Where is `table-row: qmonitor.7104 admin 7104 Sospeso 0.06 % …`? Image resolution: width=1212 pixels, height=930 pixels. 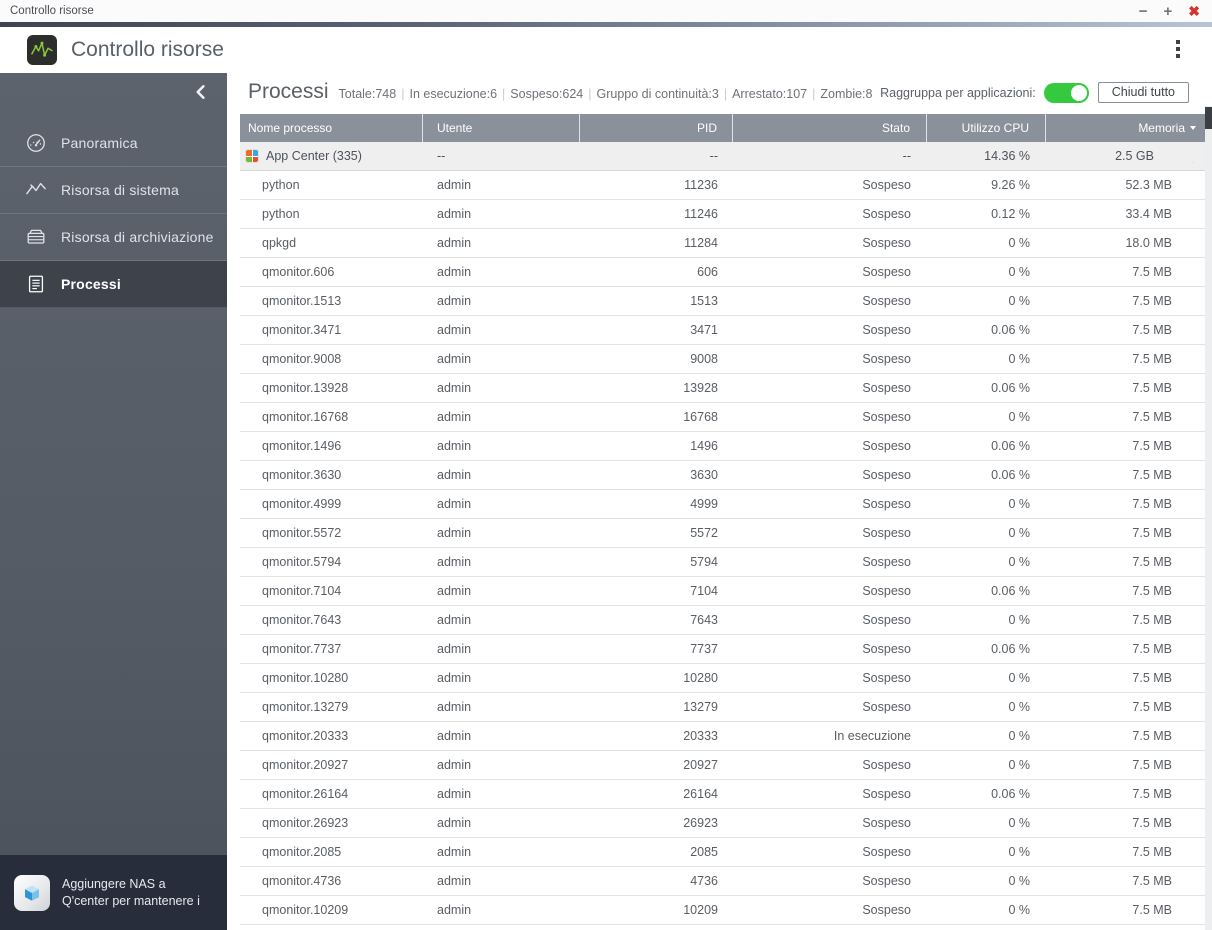 table-row: qmonitor.7104 admin 7104 Sospeso 0.06 % … is located at coordinates (726, 591).